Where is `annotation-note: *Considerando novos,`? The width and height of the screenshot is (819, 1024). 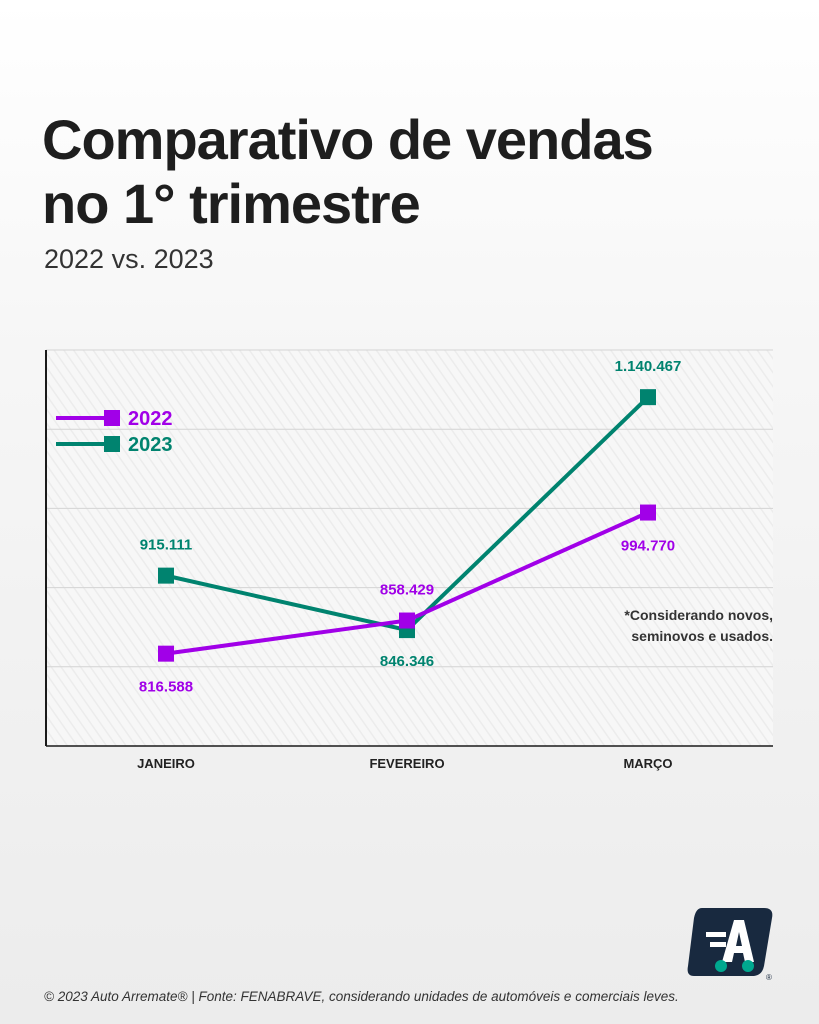 annotation-note: *Considerando novos, is located at coordinates (698, 615).